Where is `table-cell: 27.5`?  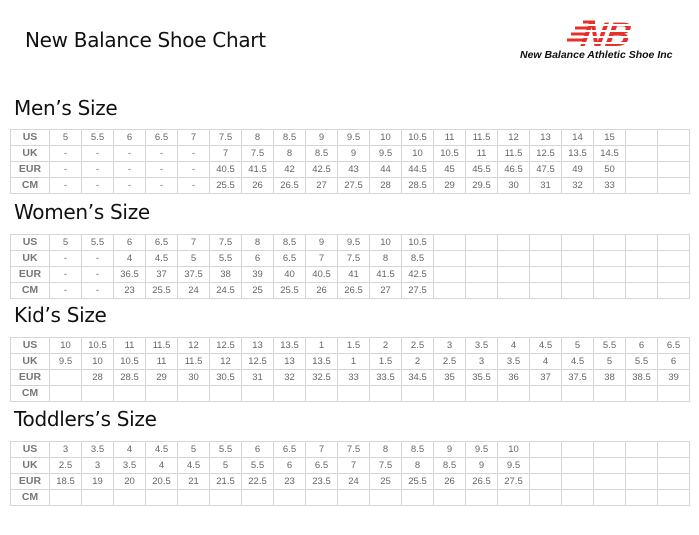 table-cell: 27.5 is located at coordinates (353, 185).